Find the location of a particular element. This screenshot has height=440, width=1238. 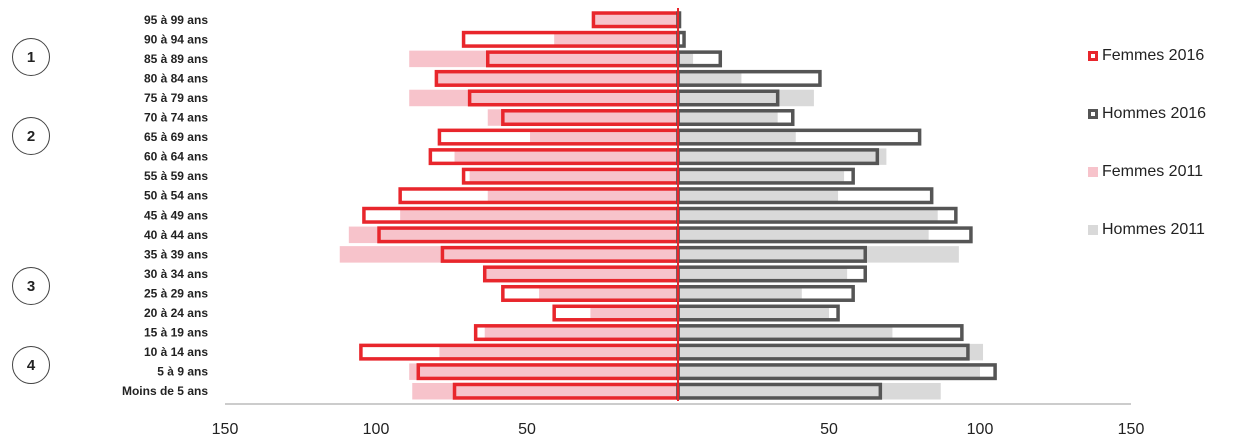

bar-femmes-2011-10-a-14-ans is located at coordinates (558, 352).